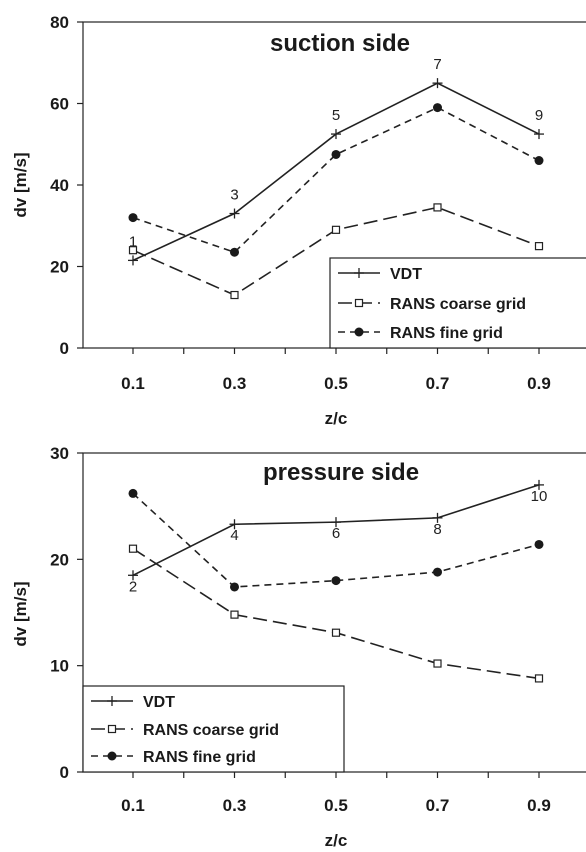 This screenshot has width=586, height=852. Describe the element at coordinates (539, 115) in the screenshot. I see `point-label: 9` at that location.